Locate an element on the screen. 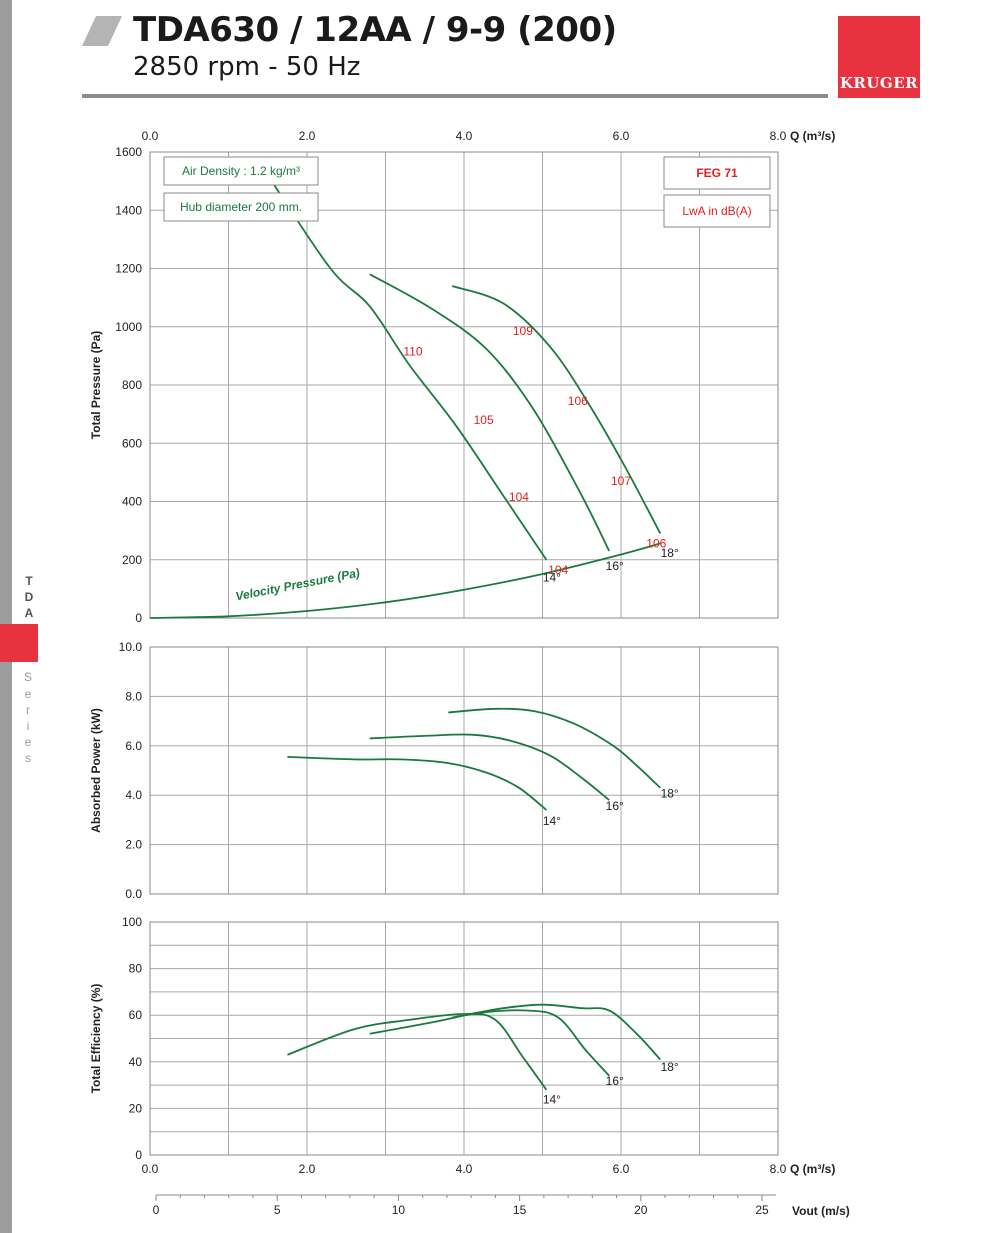 The image size is (1000, 1233). velocity-axis-title: Vout (m/s) is located at coordinates (821, 1211).